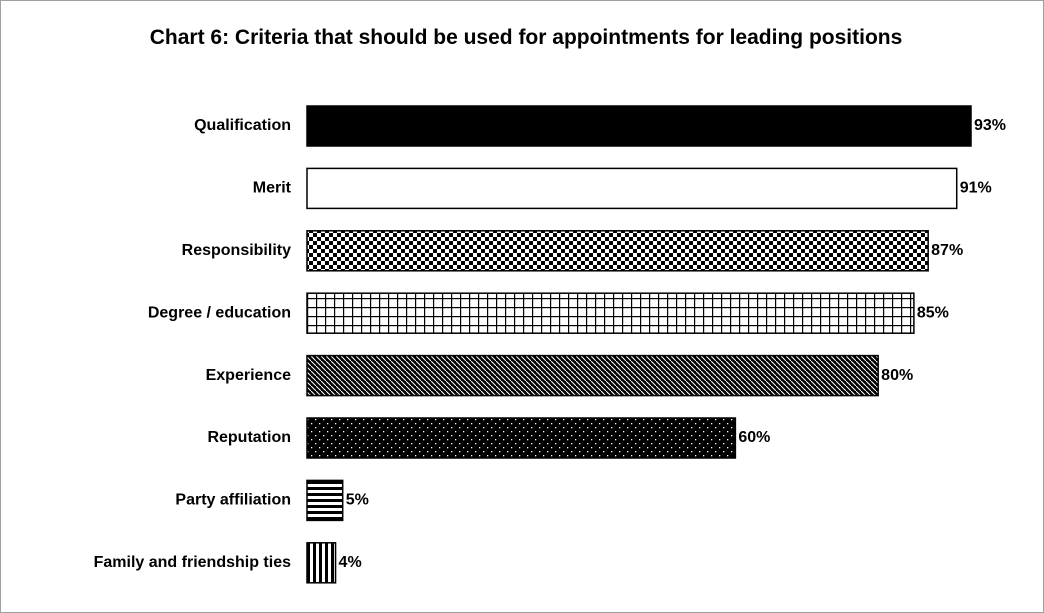 The image size is (1044, 613). I want to click on value-label: 91%, so click(976, 188).